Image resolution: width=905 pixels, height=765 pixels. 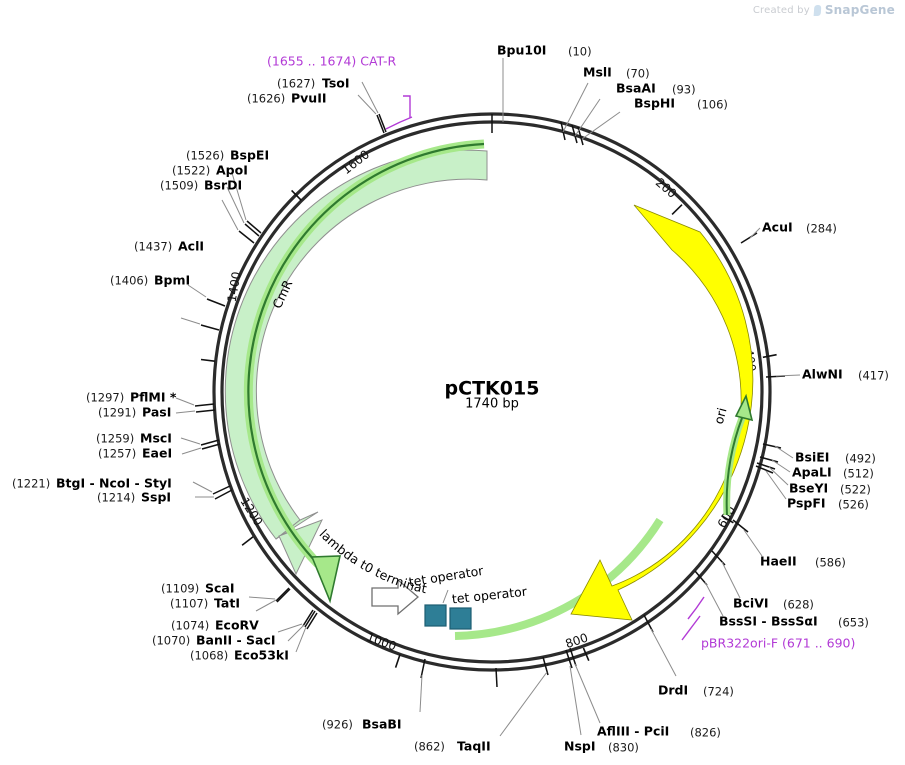 I want to click on site-label-btgi-ncoi-styi: (1221) BtgI - NcoI - StyI, so click(x=92, y=483).